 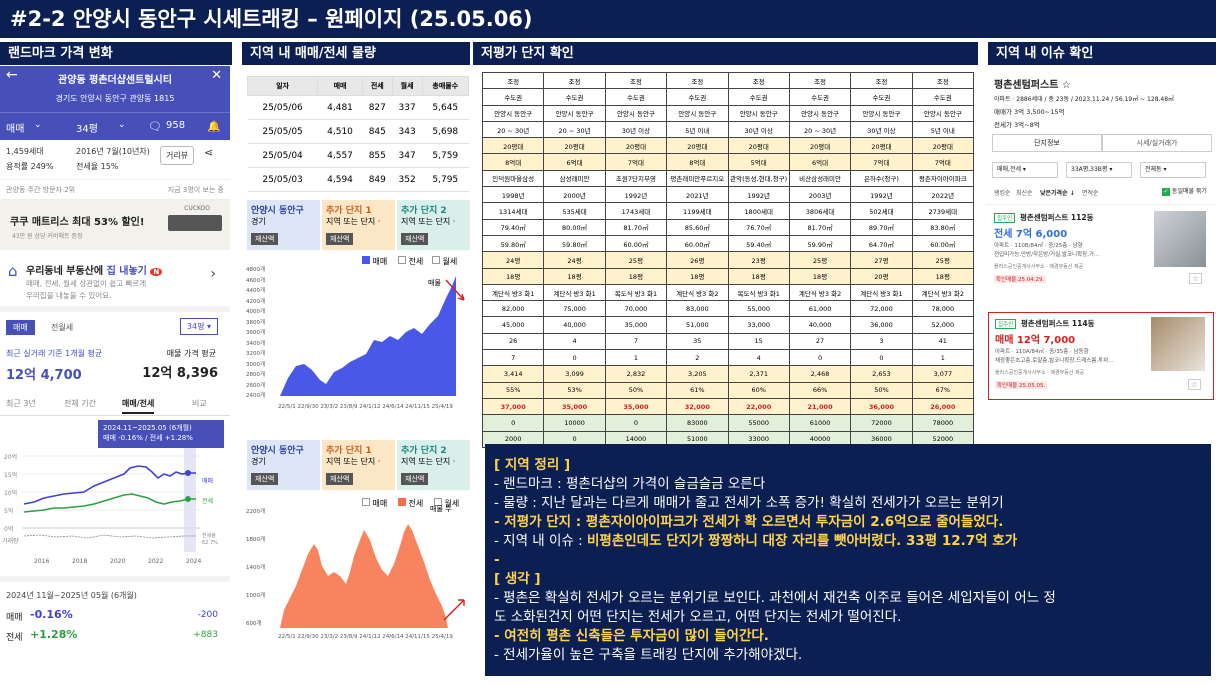 What do you see at coordinates (758, 178) in the screenshot?
I see `grid-cell: 관악(동성,현대,청구)` at bounding box center [758, 178].